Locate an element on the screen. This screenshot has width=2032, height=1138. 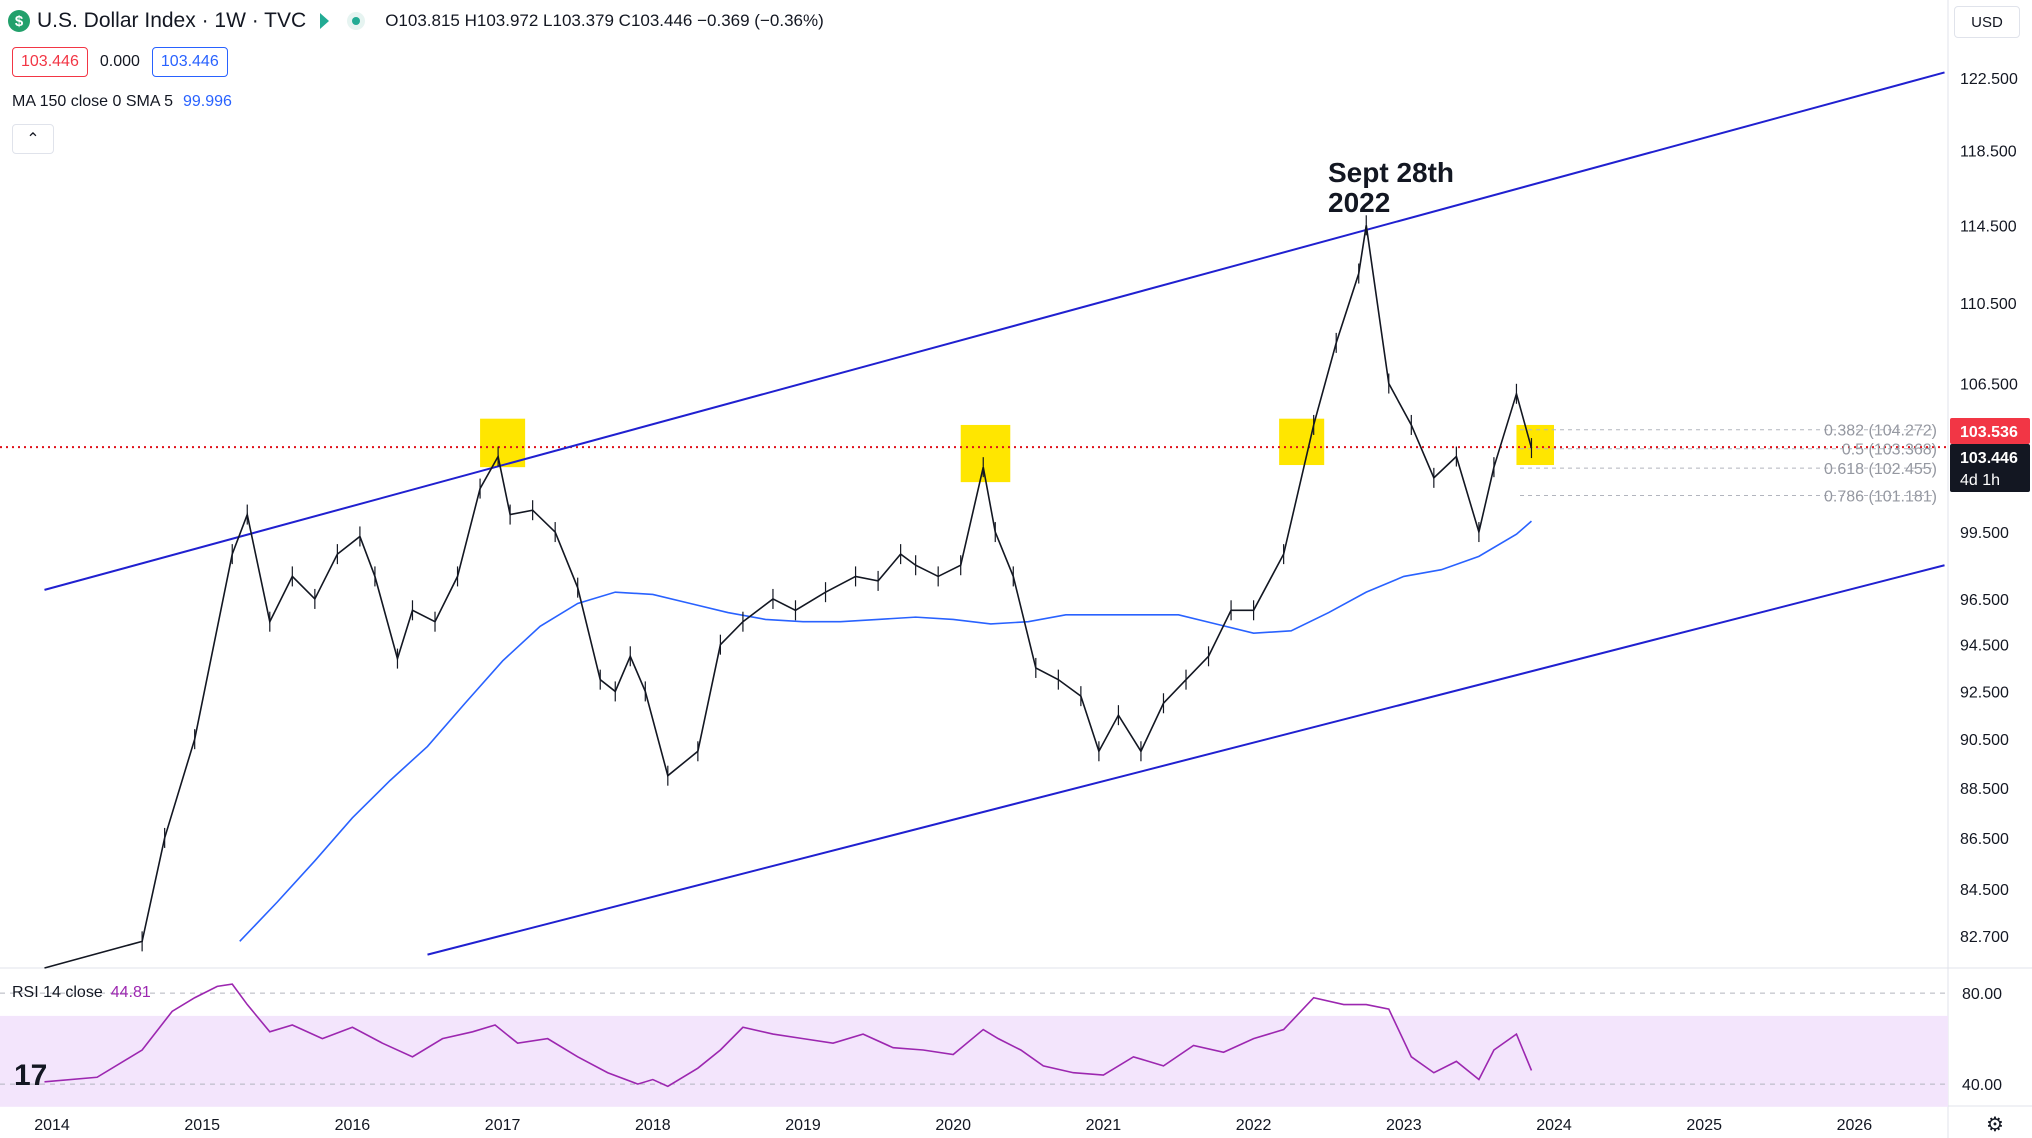
annotation-line1: Sept 28th is located at coordinates (1391, 172).